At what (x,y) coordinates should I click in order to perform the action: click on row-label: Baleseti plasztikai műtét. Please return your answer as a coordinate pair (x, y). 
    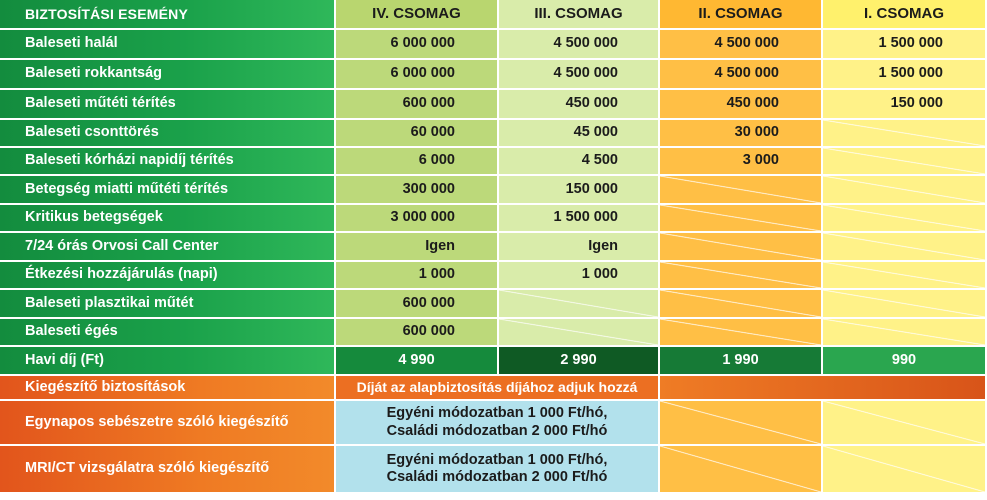
    Looking at the image, I should click on (168, 304).